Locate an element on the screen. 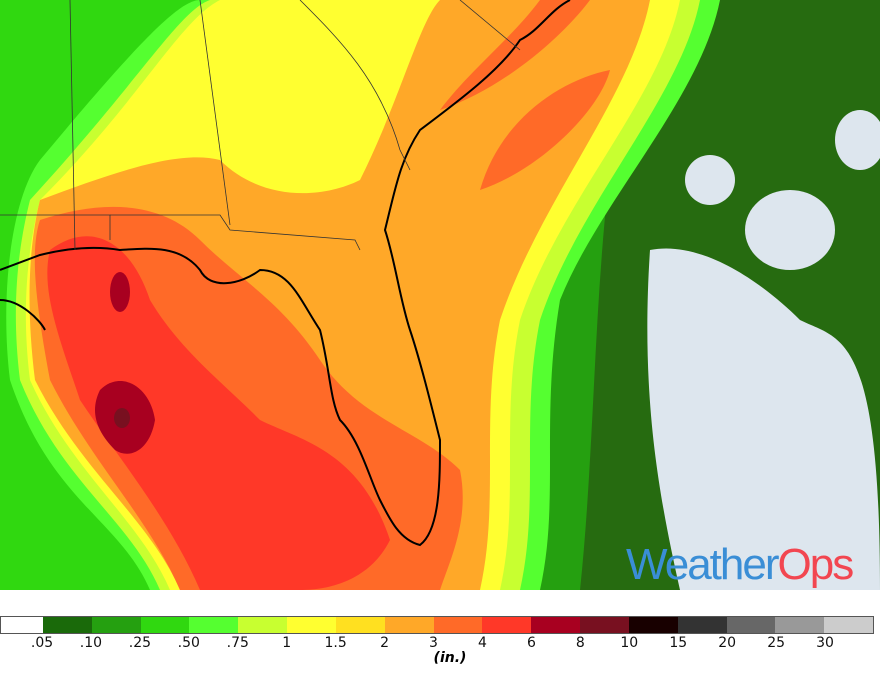  legend-label: 3 is located at coordinates (433, 643).